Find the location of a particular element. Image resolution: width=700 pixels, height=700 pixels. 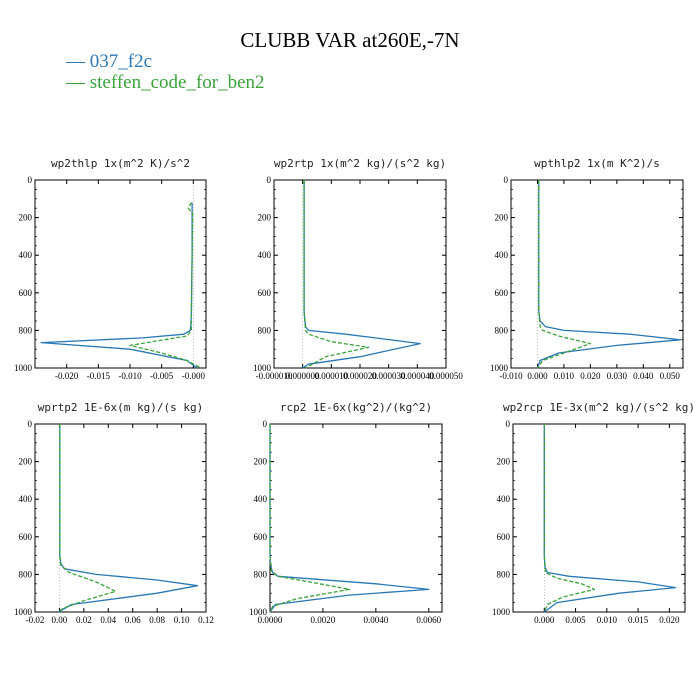

panel-title: wprtp2 1E-6x(m kg)/(s kg) is located at coordinates (121, 407).